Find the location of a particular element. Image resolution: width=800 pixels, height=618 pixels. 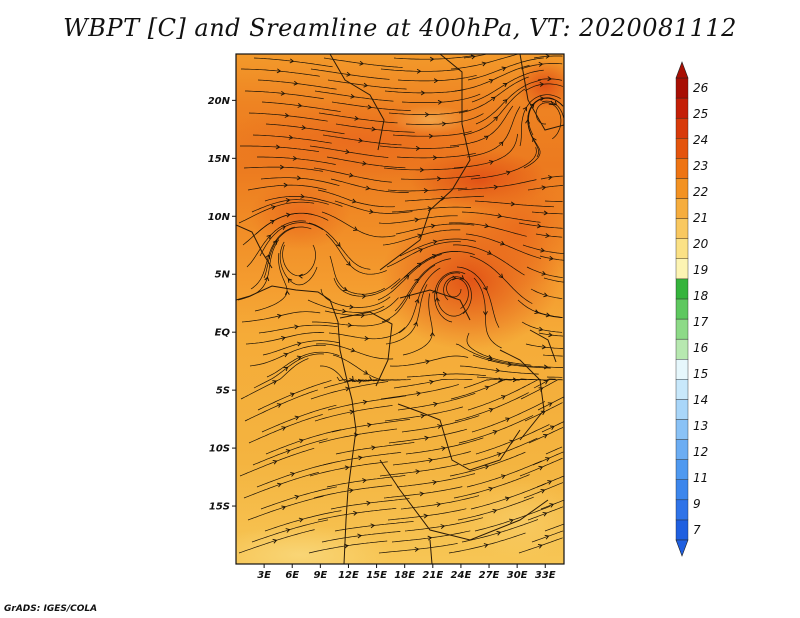

colorbar-label: 26 is located at coordinates (701, 88).